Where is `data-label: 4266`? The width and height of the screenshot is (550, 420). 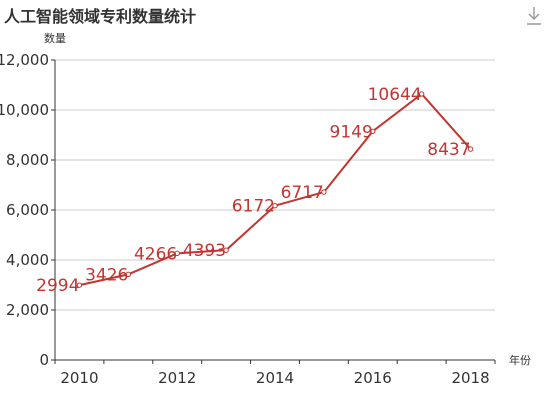
data-label: 4266 is located at coordinates (155, 254).